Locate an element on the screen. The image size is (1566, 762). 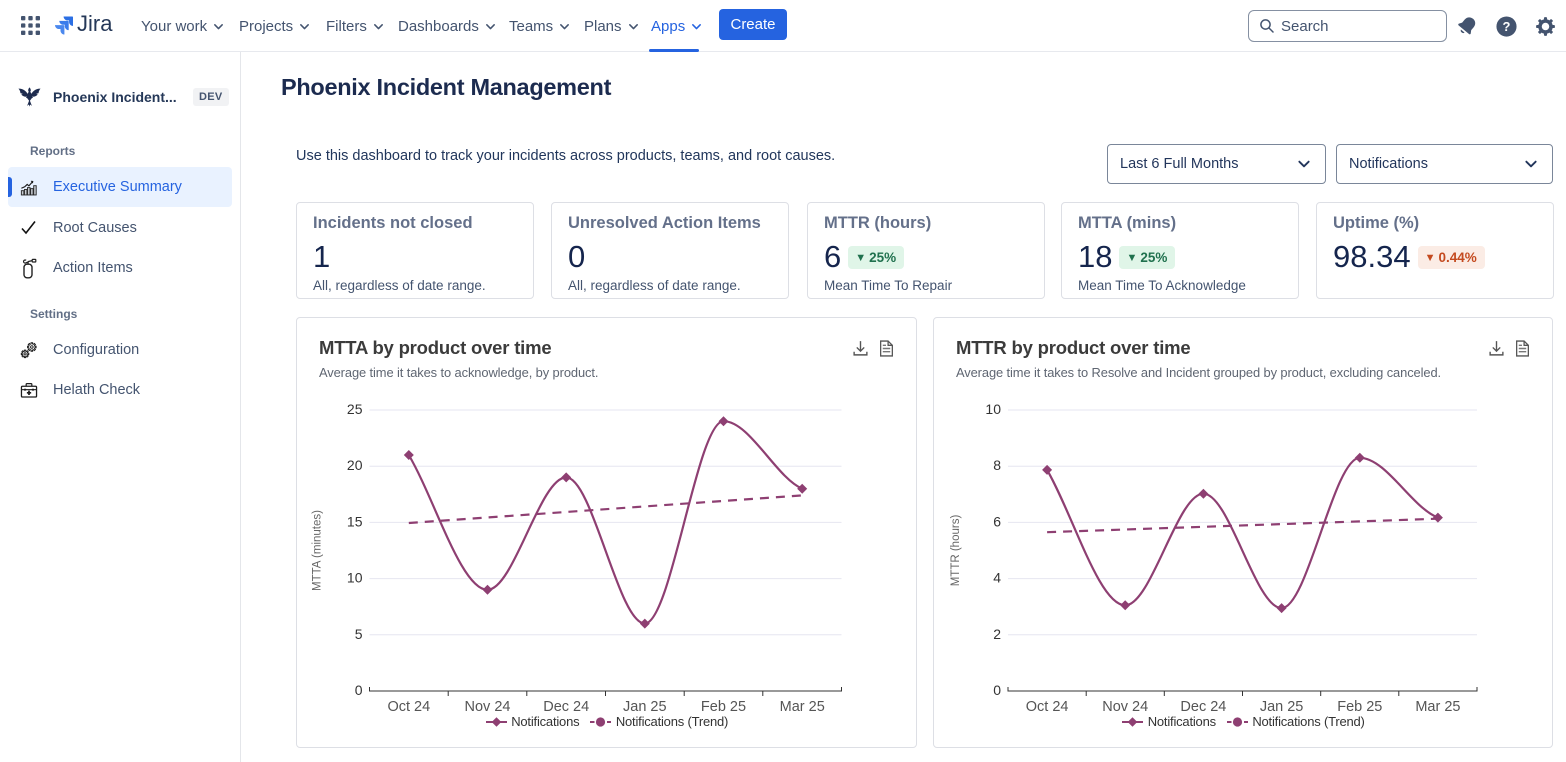
svg-text: 6 is located at coordinates (997, 521).